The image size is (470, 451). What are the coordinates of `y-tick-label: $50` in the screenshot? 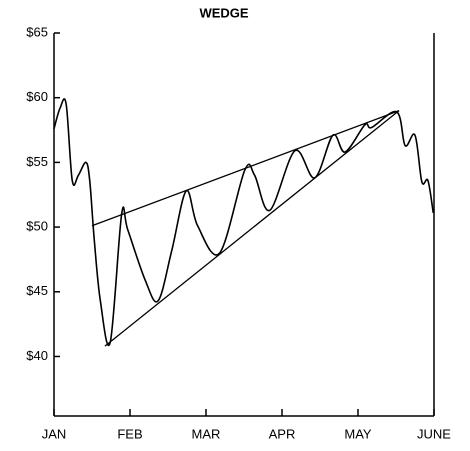 It's located at (37, 226).